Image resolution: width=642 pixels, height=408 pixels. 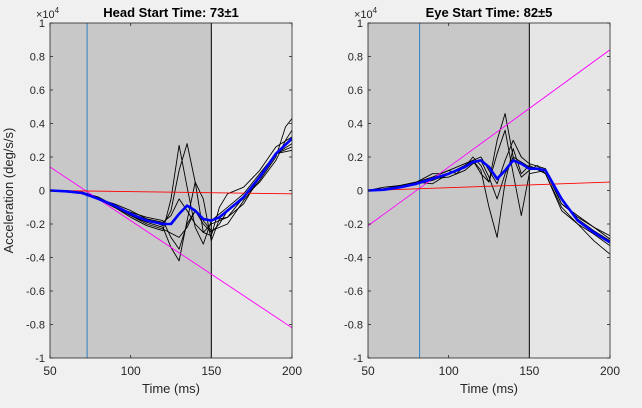 What do you see at coordinates (171, 12) in the screenshot?
I see `chart-title: Head Start Time: 73±1` at bounding box center [171, 12].